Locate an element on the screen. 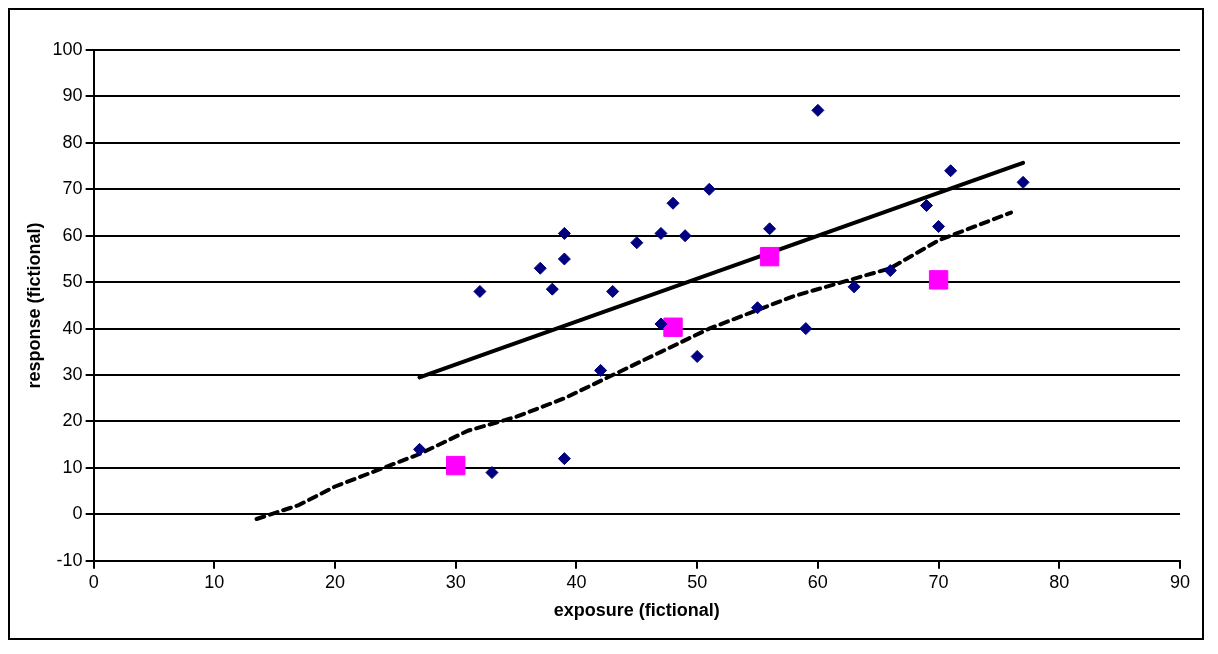  x-tick-label: 40 is located at coordinates (576, 581).